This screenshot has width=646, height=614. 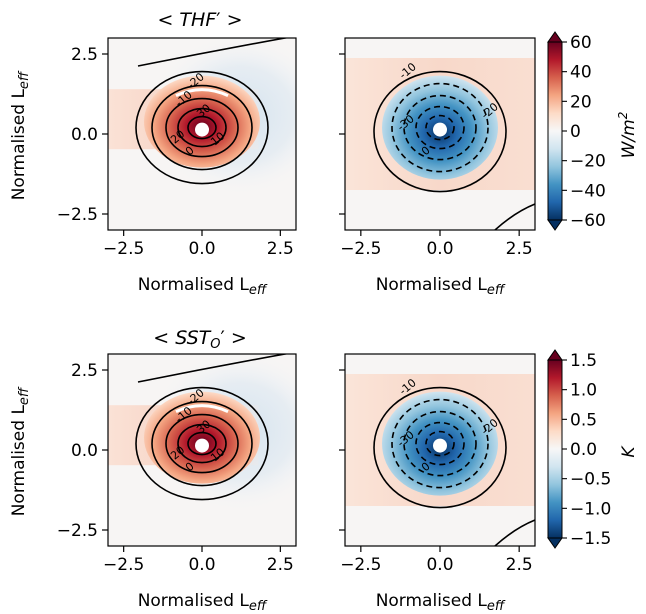 I want to click on xlabel-3: Normalised Leff, so click(x=441, y=602).